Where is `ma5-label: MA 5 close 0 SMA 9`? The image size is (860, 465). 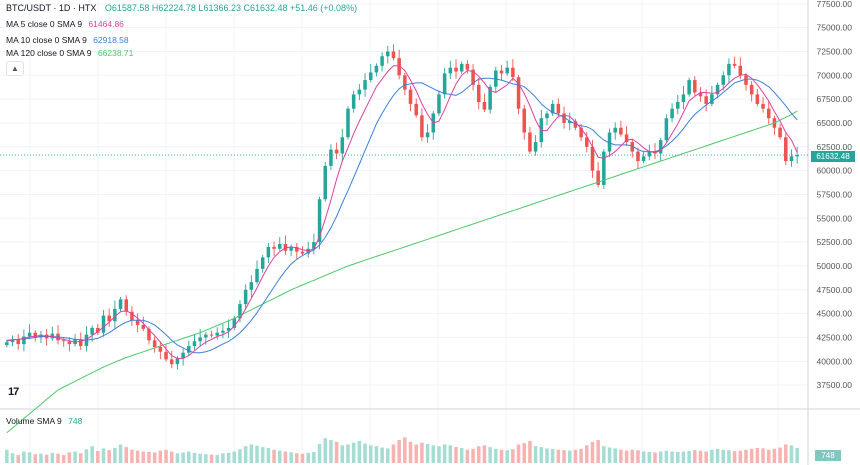
ma5-label: MA 5 close 0 SMA 9 is located at coordinates (44, 24).